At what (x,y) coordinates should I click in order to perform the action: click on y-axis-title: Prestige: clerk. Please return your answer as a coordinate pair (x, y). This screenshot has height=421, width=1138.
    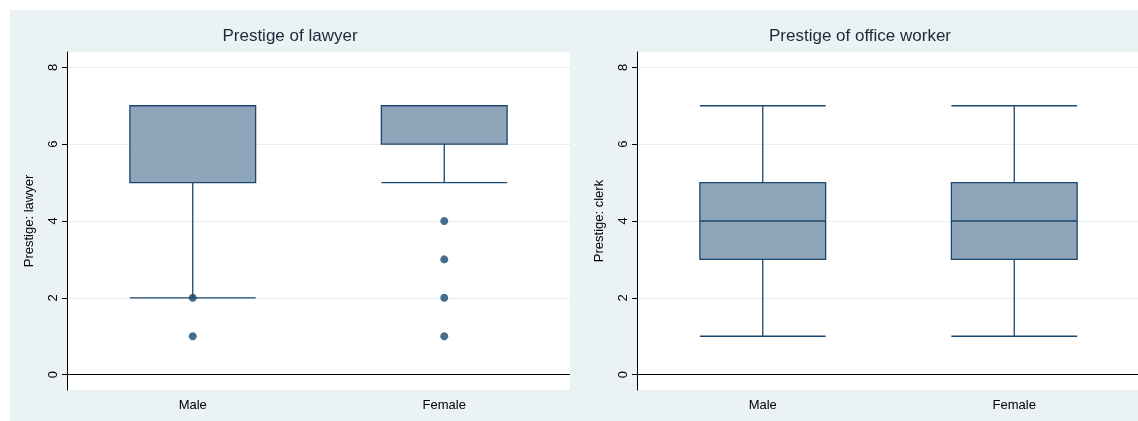
    Looking at the image, I should click on (598, 221).